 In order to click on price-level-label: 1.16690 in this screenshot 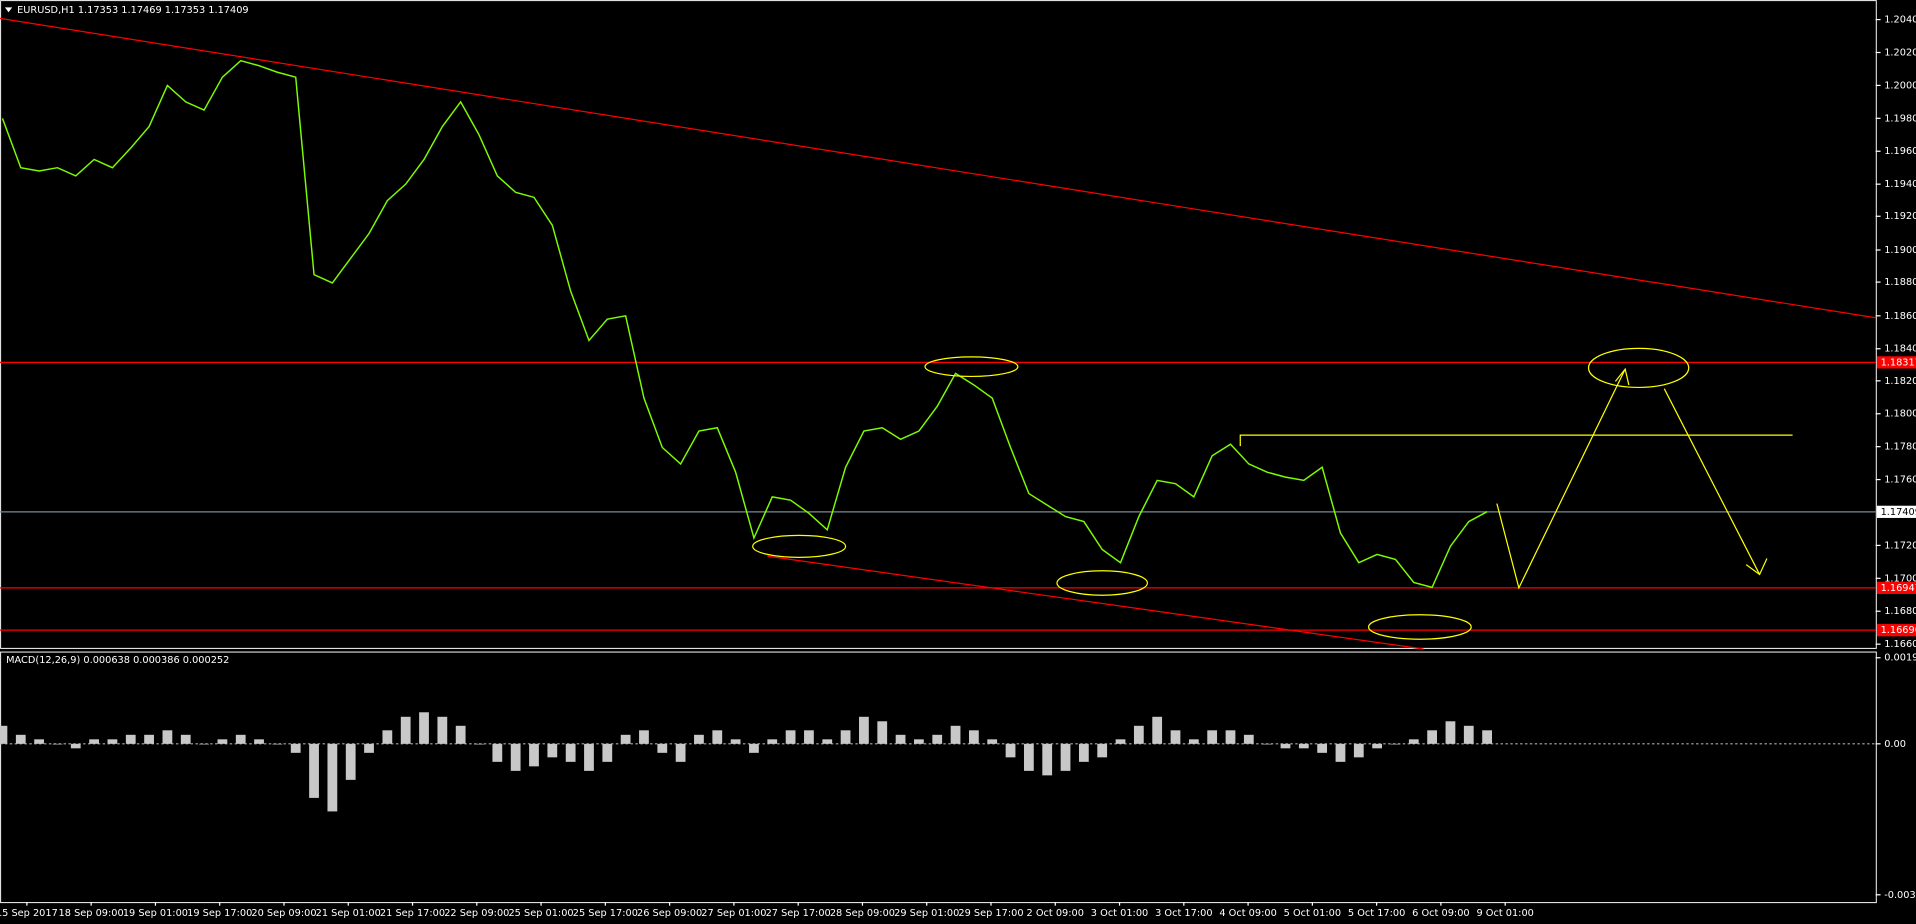, I will do `click(1898, 630)`.